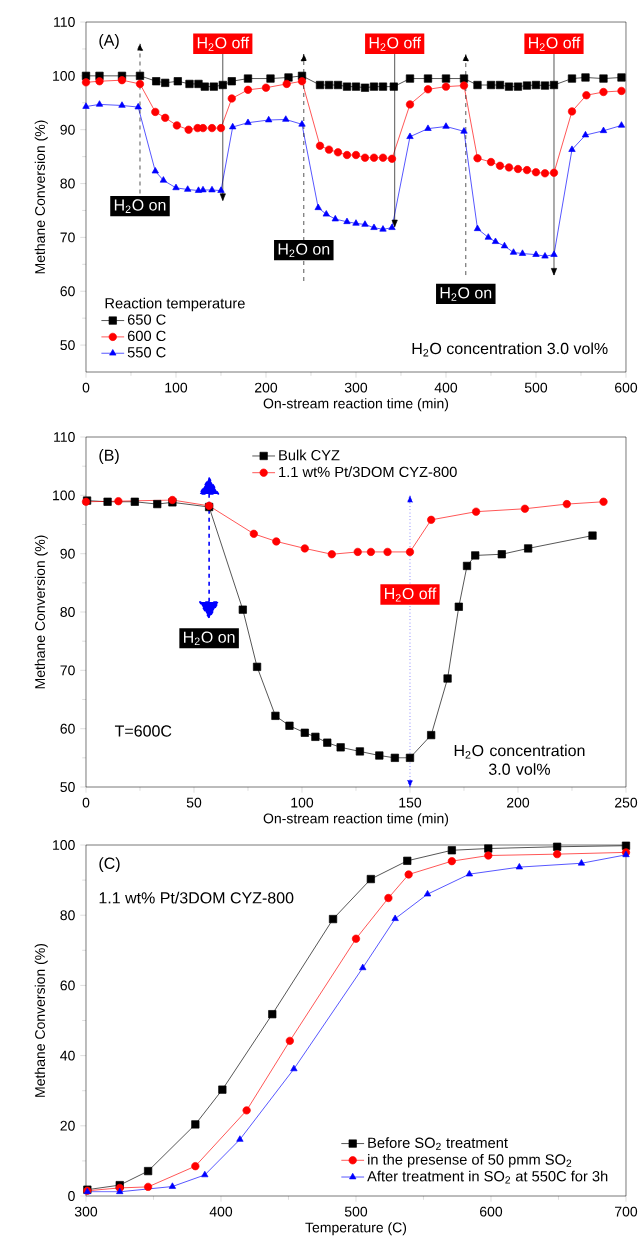 Image resolution: width=642 pixels, height=1246 pixels. Describe the element at coordinates (487, 1177) in the screenshot. I see `legend-label: After treatment in SO$_{2}$ at 550C for 3h` at that location.